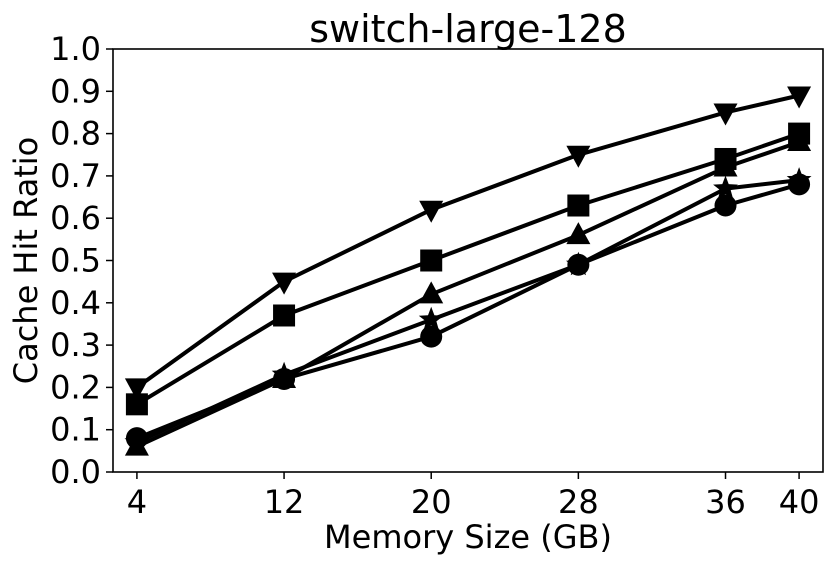  I want to click on x-axis-title: Memory Size (GB), so click(468, 537).